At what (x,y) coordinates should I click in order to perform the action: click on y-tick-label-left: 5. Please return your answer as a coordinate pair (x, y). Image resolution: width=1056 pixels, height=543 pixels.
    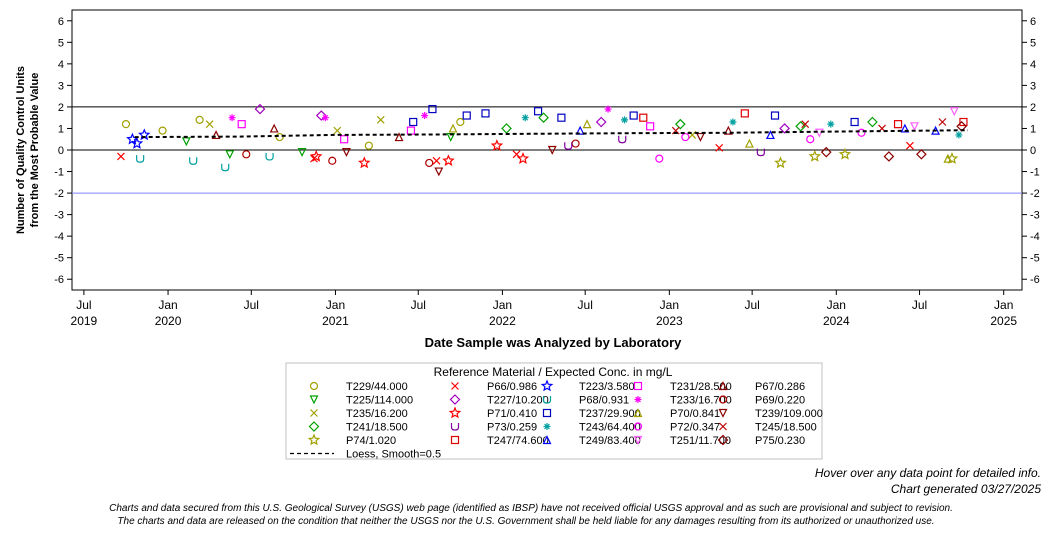
    Looking at the image, I should click on (61, 43).